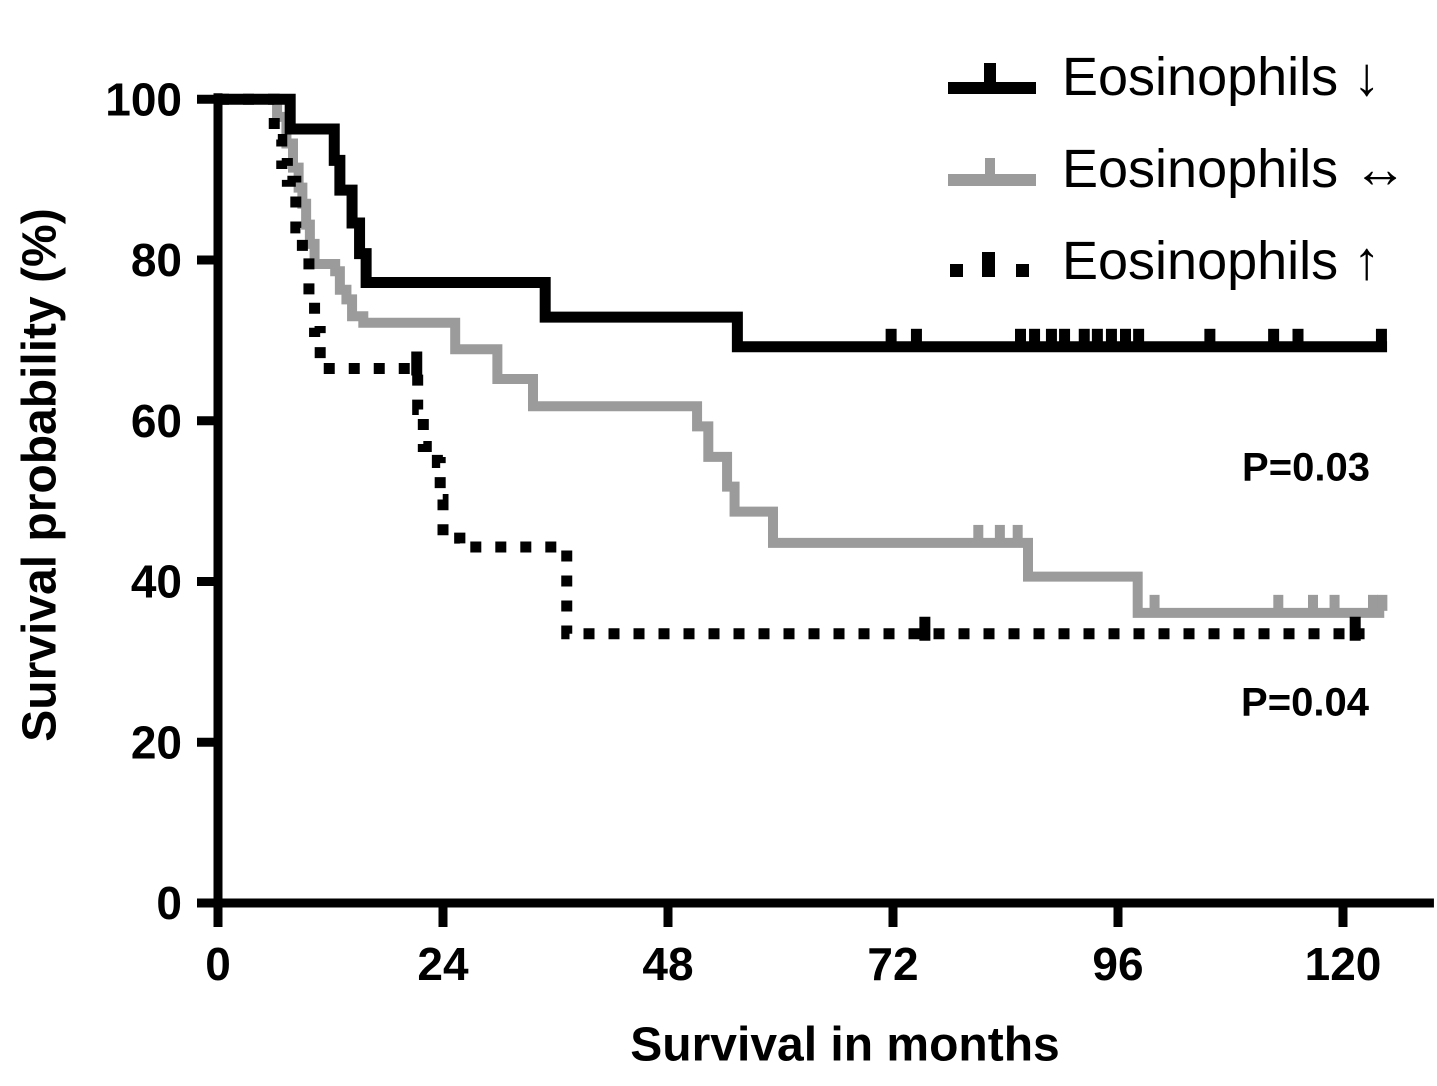 The image size is (1437, 1086). Describe the element at coordinates (40, 475) in the screenshot. I see `y-axis-title: Survival probability (%)` at that location.